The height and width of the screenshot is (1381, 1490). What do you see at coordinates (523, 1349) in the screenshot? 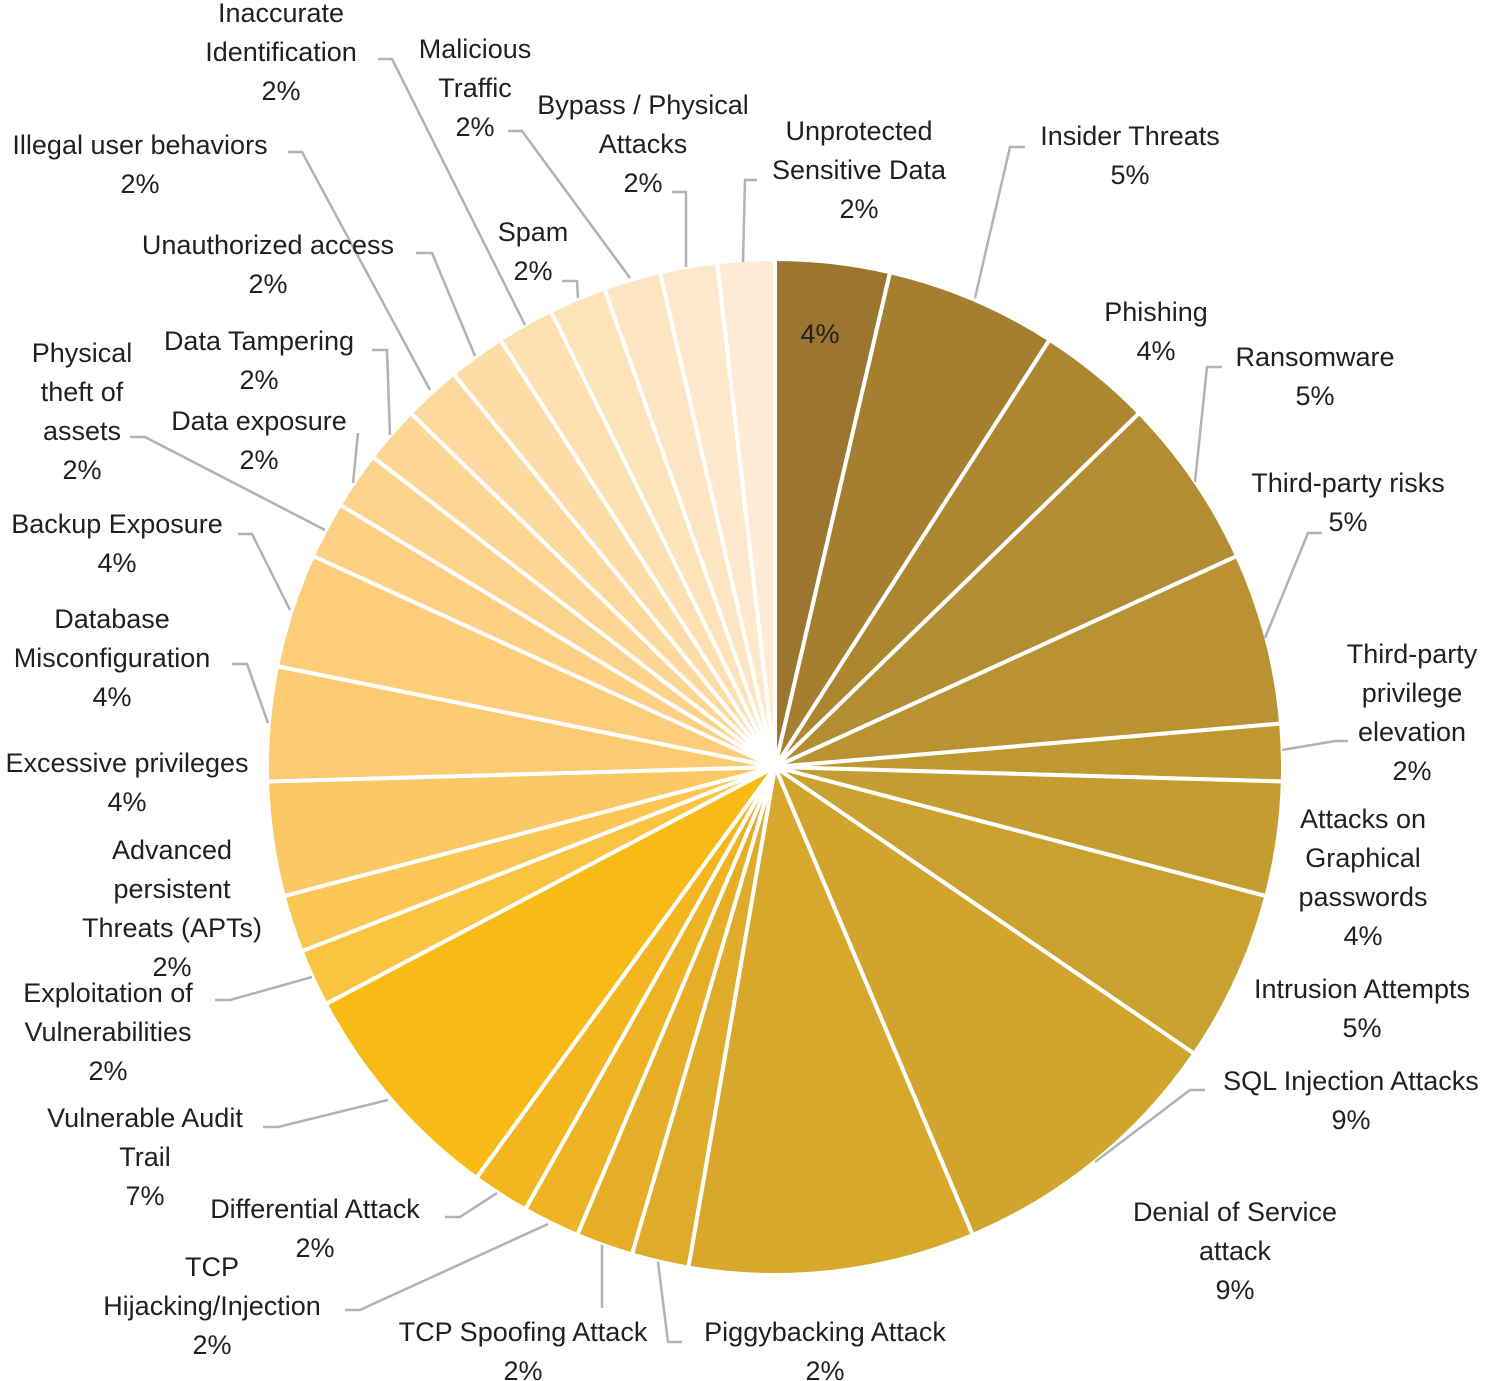
I see `slice-label: TCP Spoofing Attack 2%` at bounding box center [523, 1349].